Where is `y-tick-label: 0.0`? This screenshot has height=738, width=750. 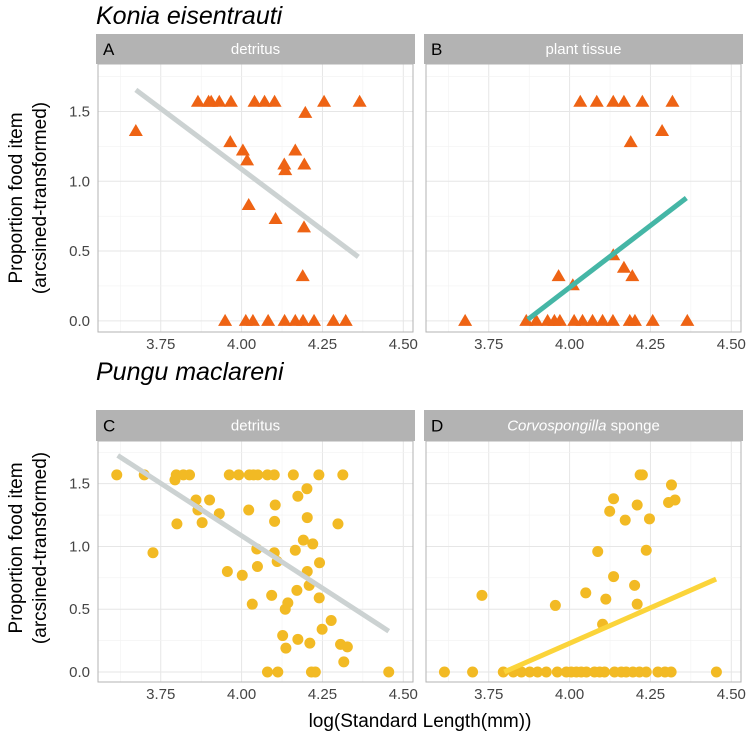
y-tick-label: 0.0 is located at coordinates (79, 672).